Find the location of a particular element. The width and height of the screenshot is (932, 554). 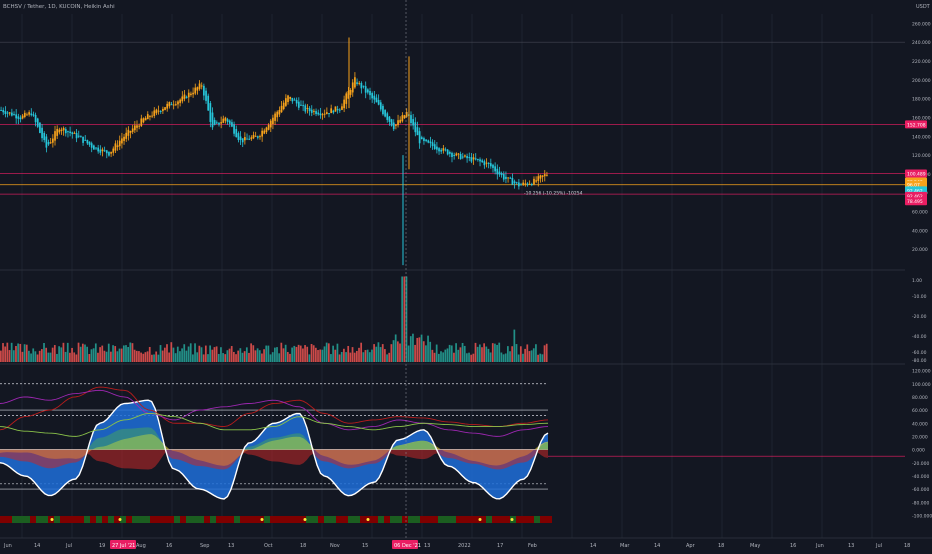

osc-tick: 0.000 is located at coordinates (918, 451).